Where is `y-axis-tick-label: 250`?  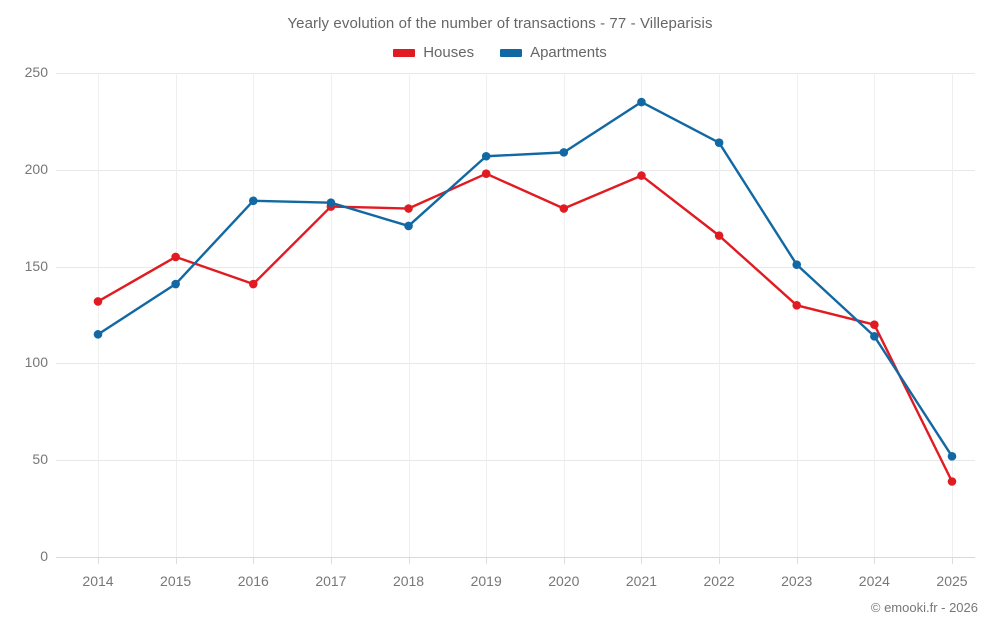
y-axis-tick-label: 250 is located at coordinates (36, 72).